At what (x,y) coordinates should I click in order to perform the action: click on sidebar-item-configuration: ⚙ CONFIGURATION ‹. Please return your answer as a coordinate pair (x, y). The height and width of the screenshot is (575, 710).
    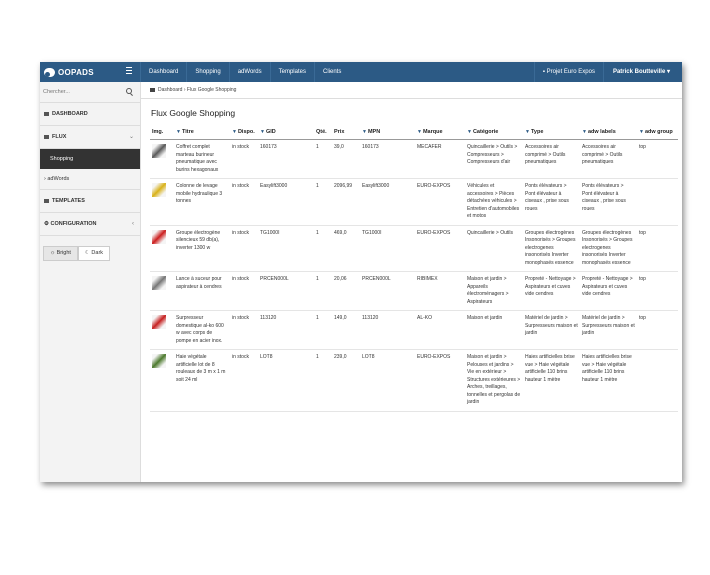
    Looking at the image, I should click on (90, 224).